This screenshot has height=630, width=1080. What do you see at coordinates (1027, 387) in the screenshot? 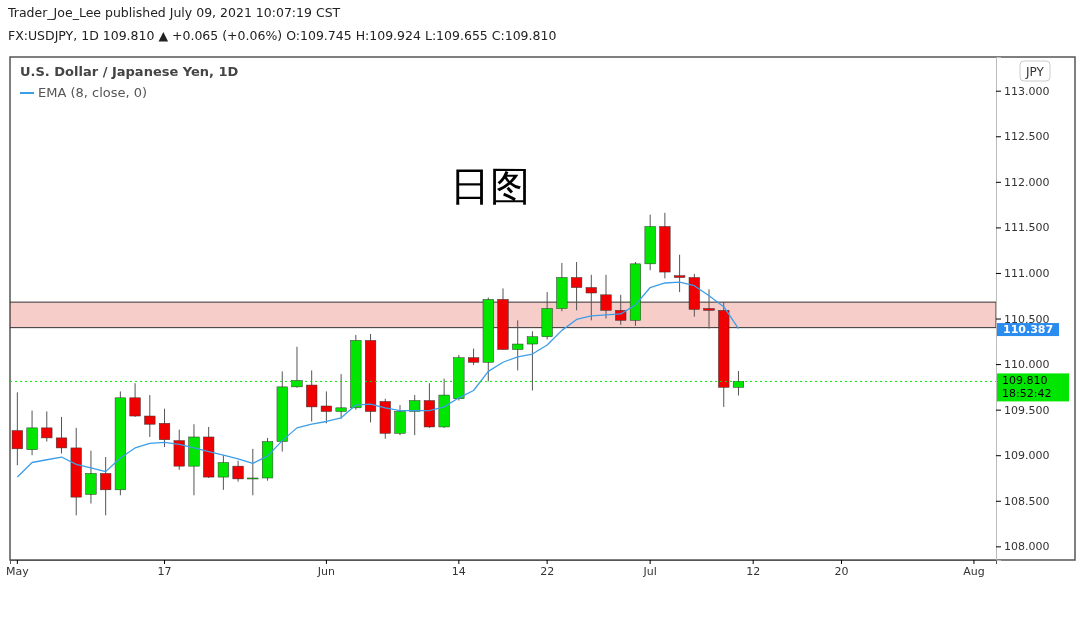
I see `ref-line-label: 109.810 18:52:42` at bounding box center [1027, 387].